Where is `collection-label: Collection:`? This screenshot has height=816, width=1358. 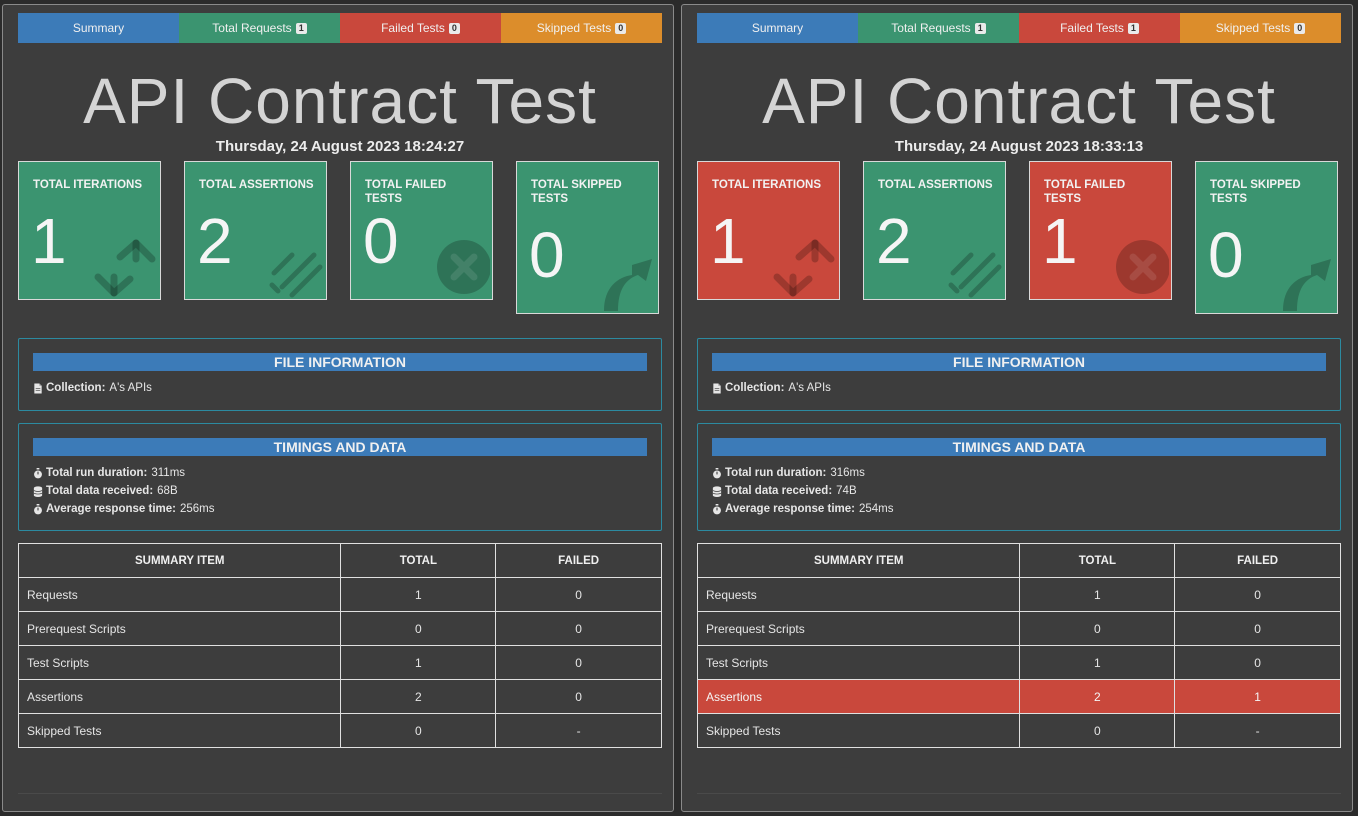 collection-label: Collection: is located at coordinates (755, 388).